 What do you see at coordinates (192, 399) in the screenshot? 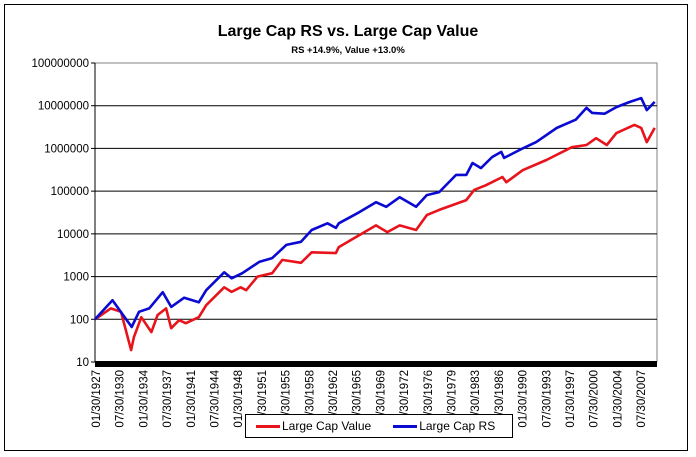
I see `x-tick-label: 01/30/1941` at bounding box center [192, 399].